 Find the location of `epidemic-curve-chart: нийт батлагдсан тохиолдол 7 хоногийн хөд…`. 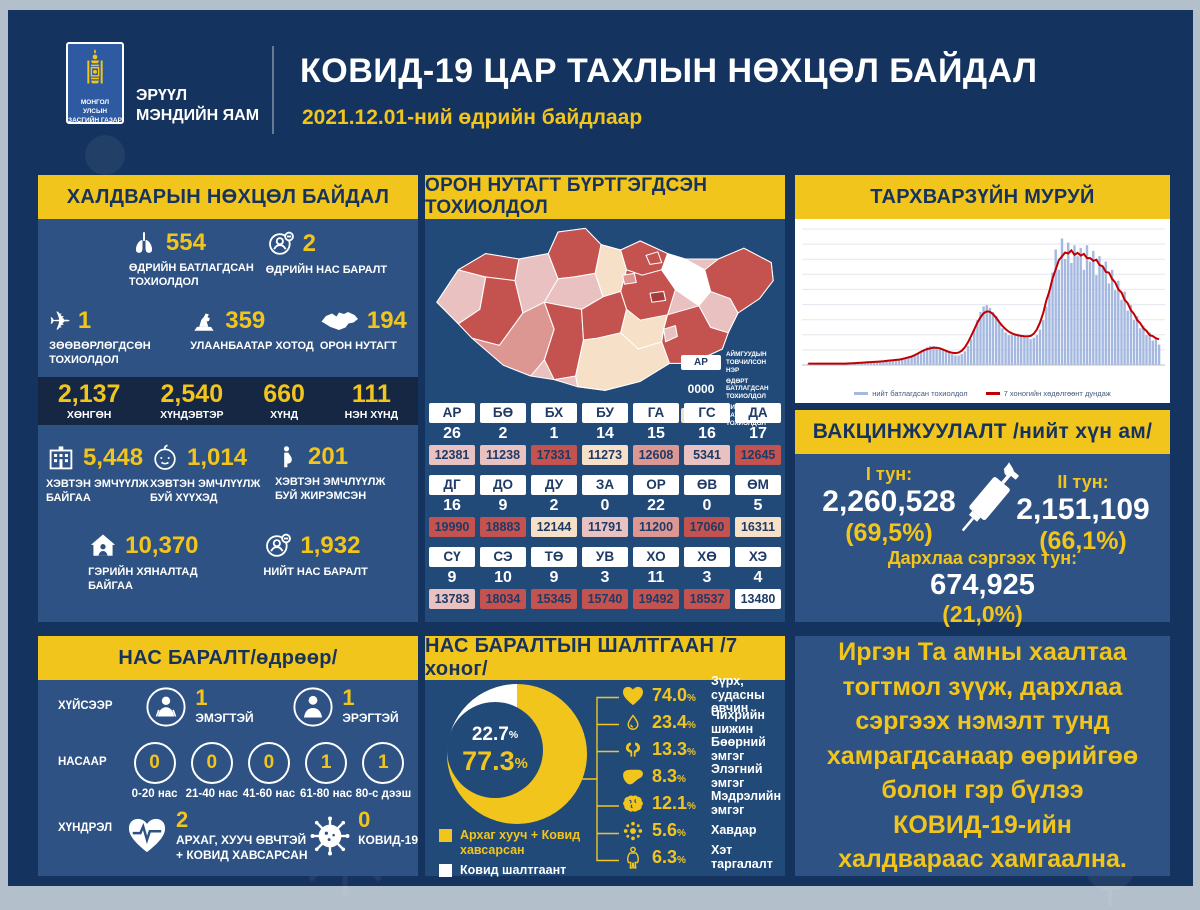

epidemic-curve-chart: нийт батлагдсан тохиолдол 7 хоногийн хөд… is located at coordinates (982, 311).